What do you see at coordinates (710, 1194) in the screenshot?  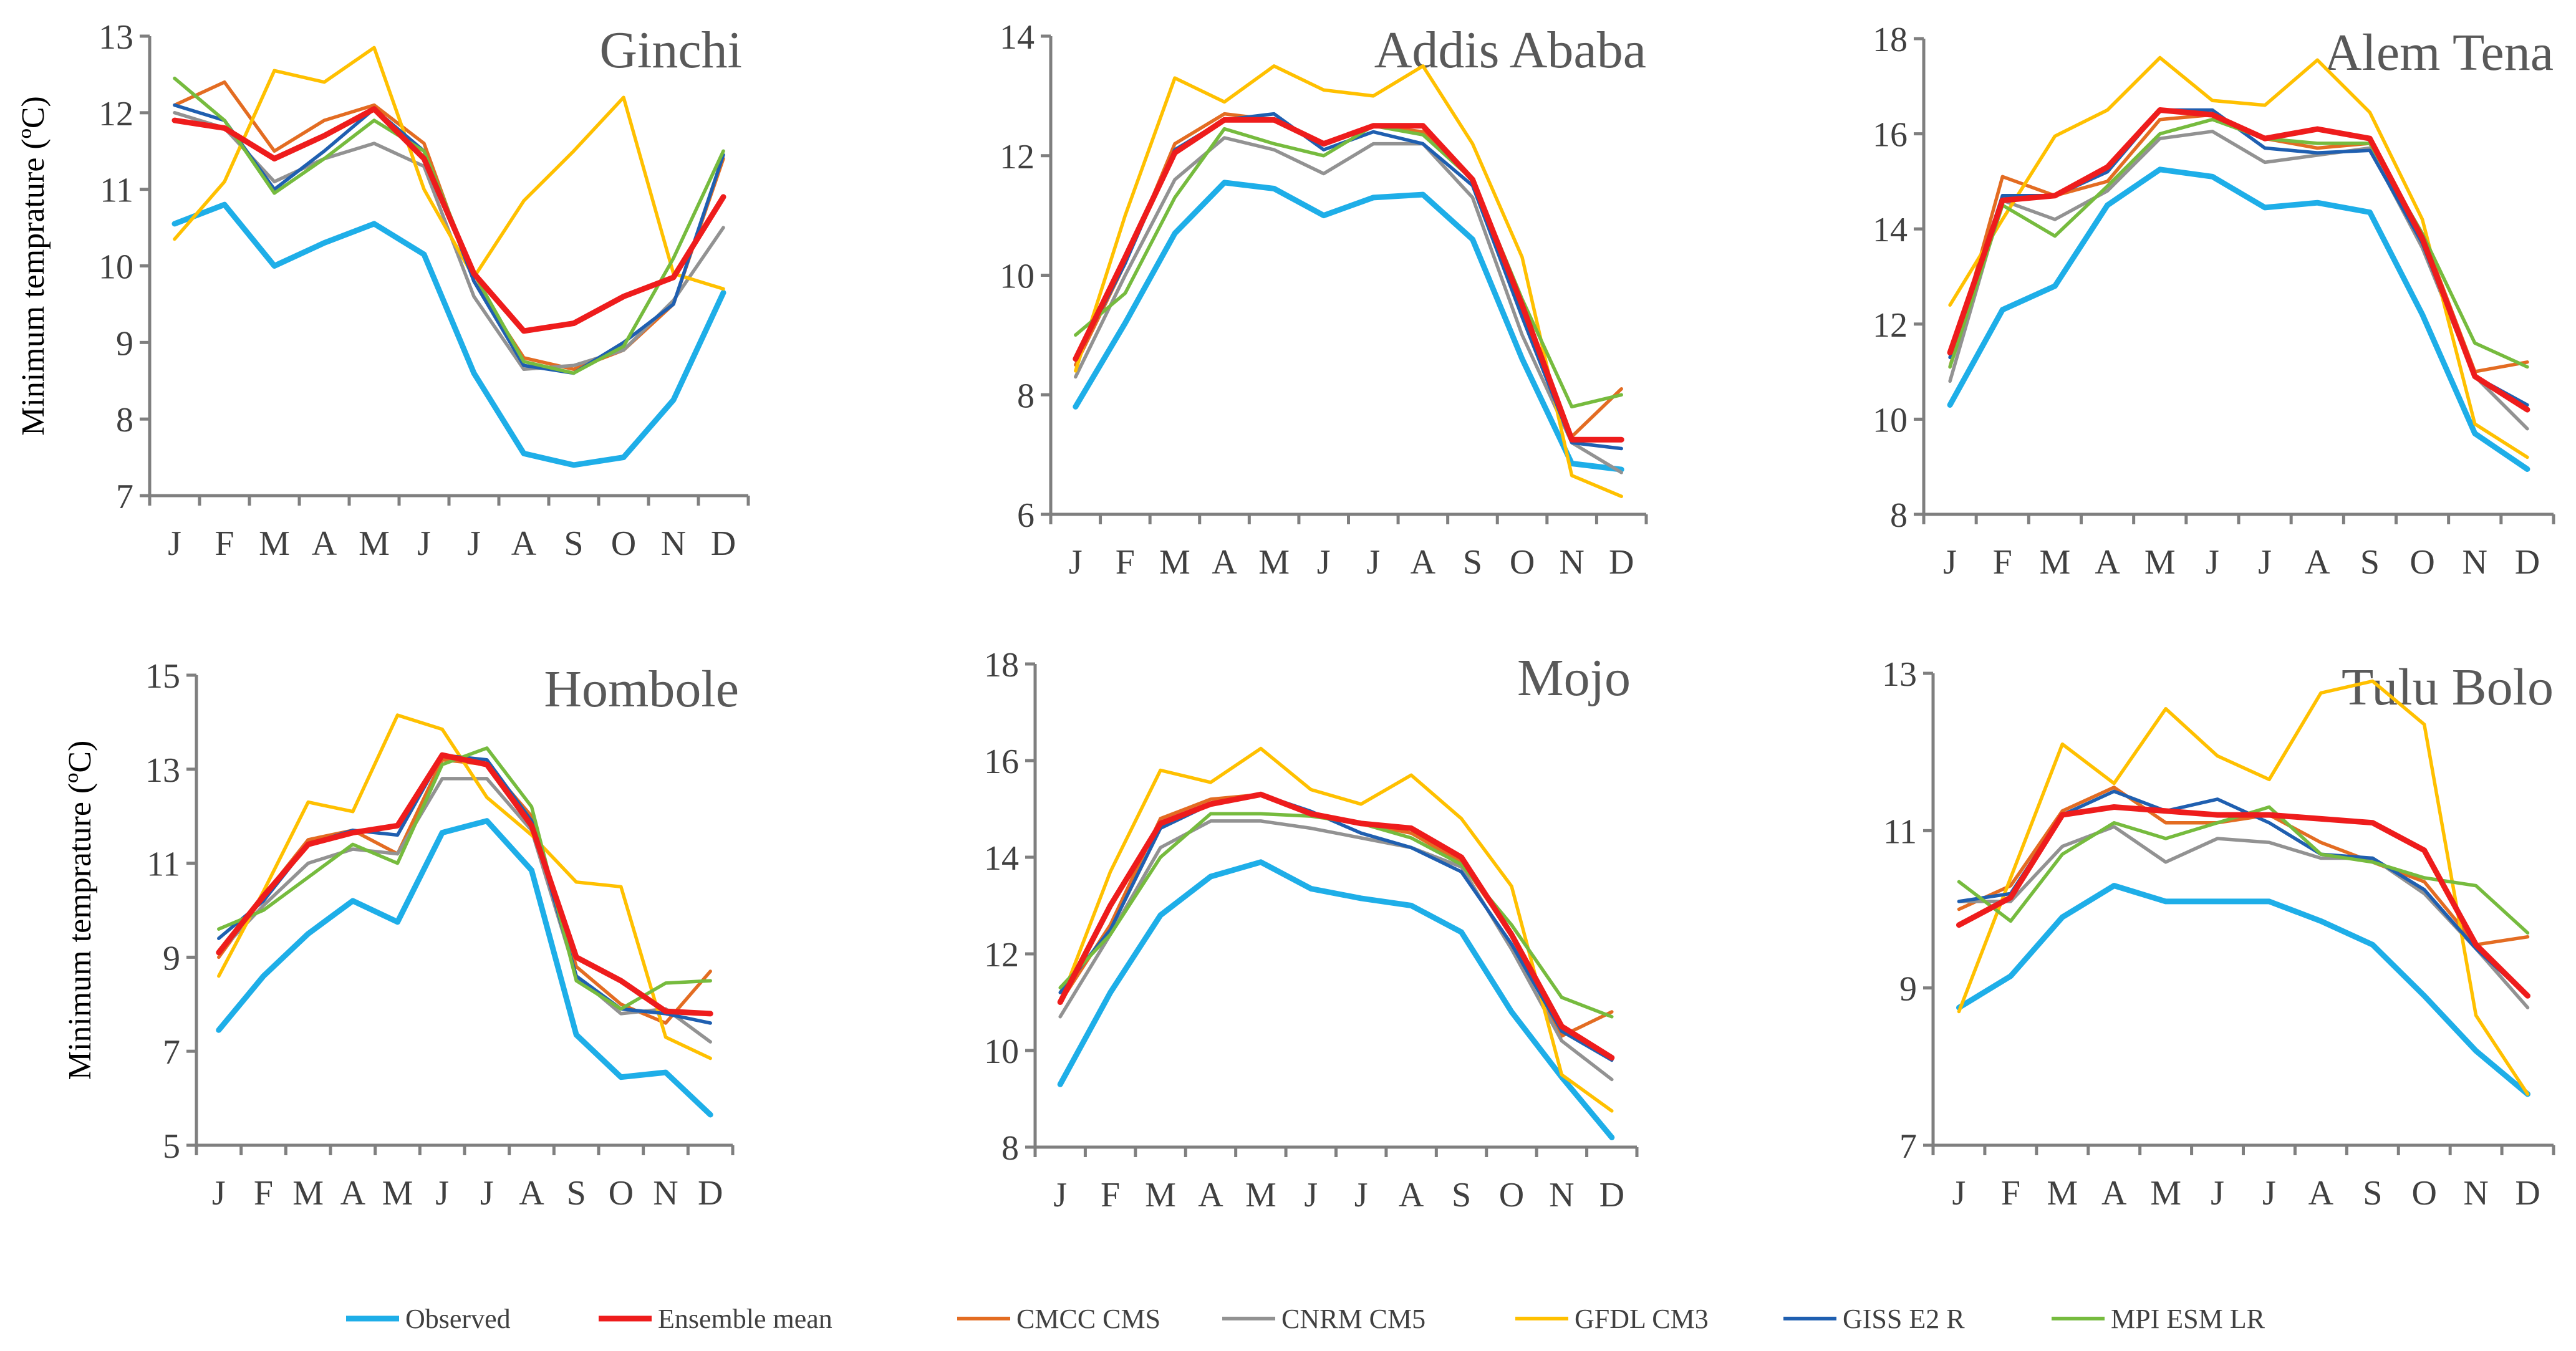 I see `x-tick-label: D` at bounding box center [710, 1194].